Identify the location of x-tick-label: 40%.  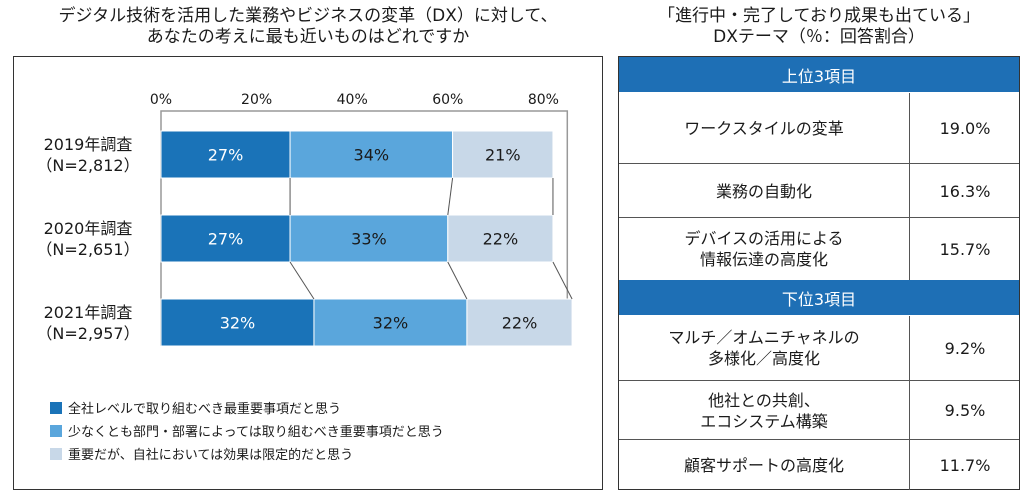
(352, 100).